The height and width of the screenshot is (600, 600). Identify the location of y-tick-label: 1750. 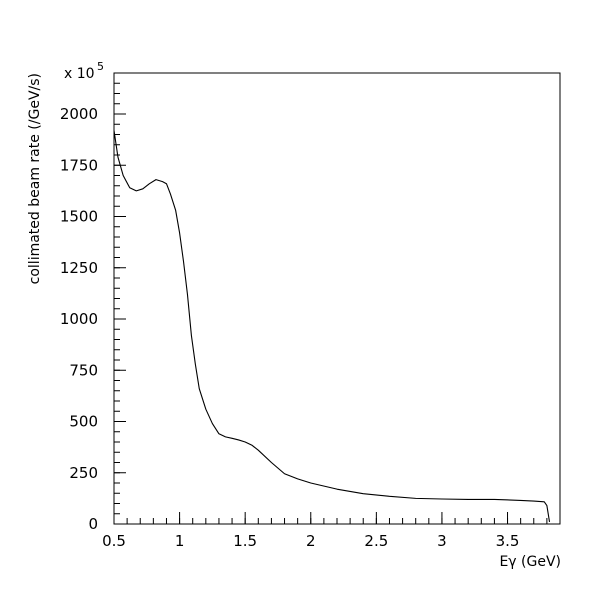
(79, 165).